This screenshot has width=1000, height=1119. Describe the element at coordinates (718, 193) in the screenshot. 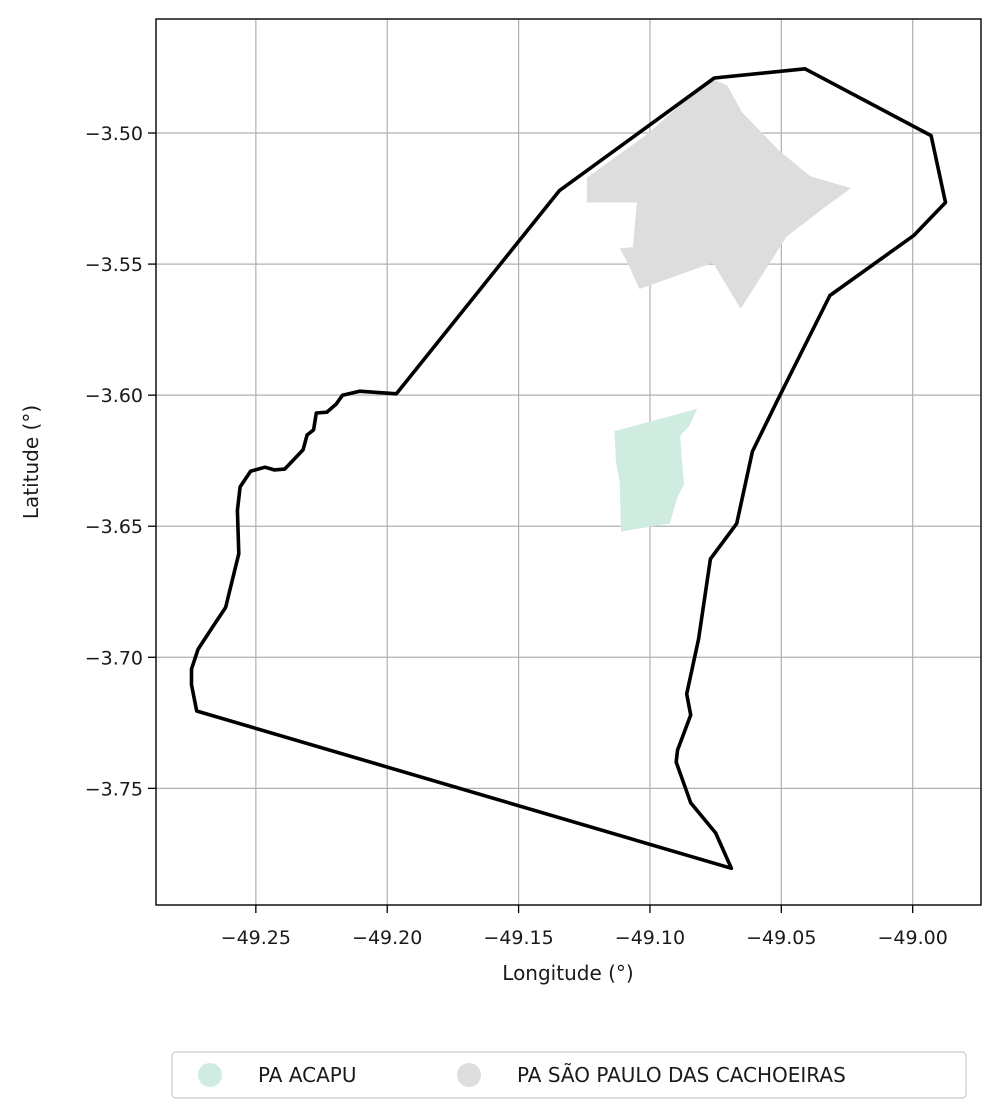

I see `area-pa-sao-paulo-das-cachoeiras` at that location.